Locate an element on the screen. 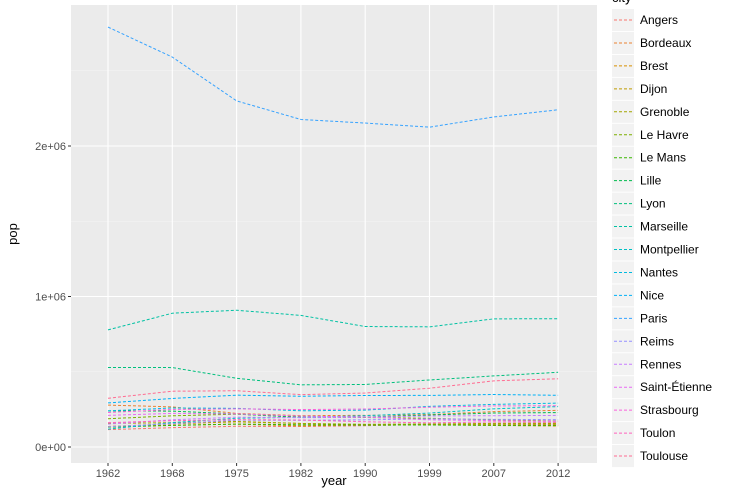  series-line-nantes is located at coordinates (333, 407).